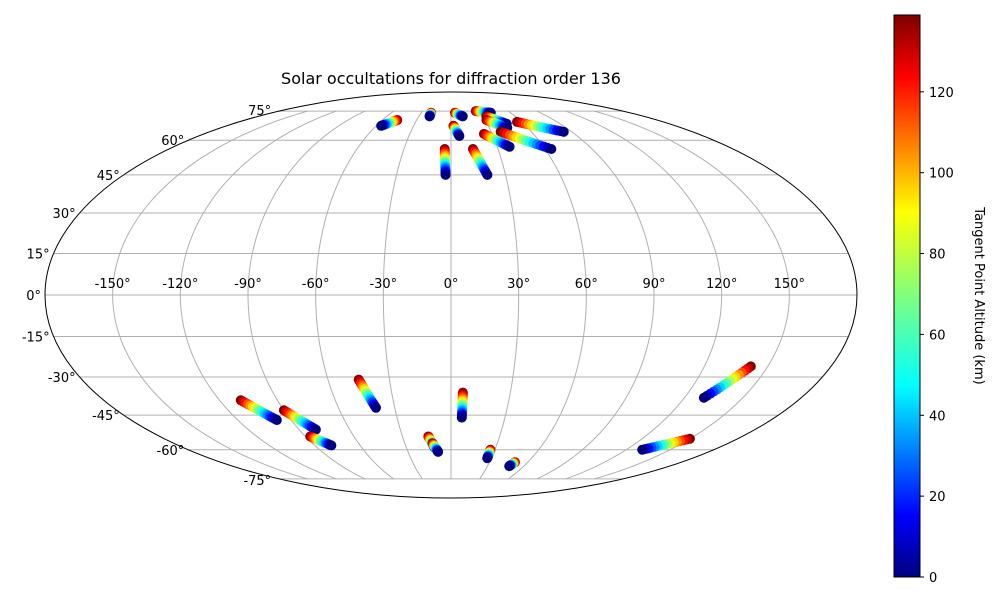 The width and height of the screenshot is (1000, 600). Describe the element at coordinates (933, 578) in the screenshot. I see `colorbar-tick-label: 0` at that location.